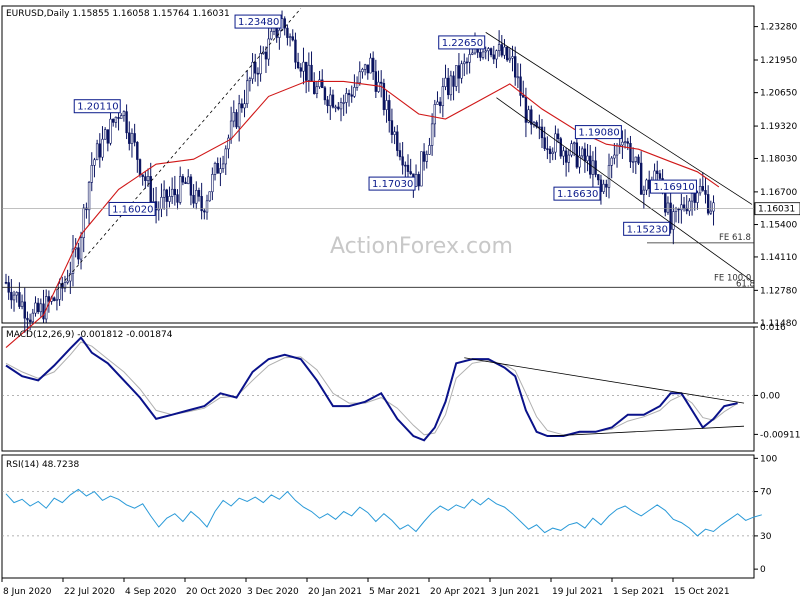 This screenshot has width=800, height=600. Describe the element at coordinates (778, 159) in the screenshot. I see `price-axis-label: 1.18030` at that location.